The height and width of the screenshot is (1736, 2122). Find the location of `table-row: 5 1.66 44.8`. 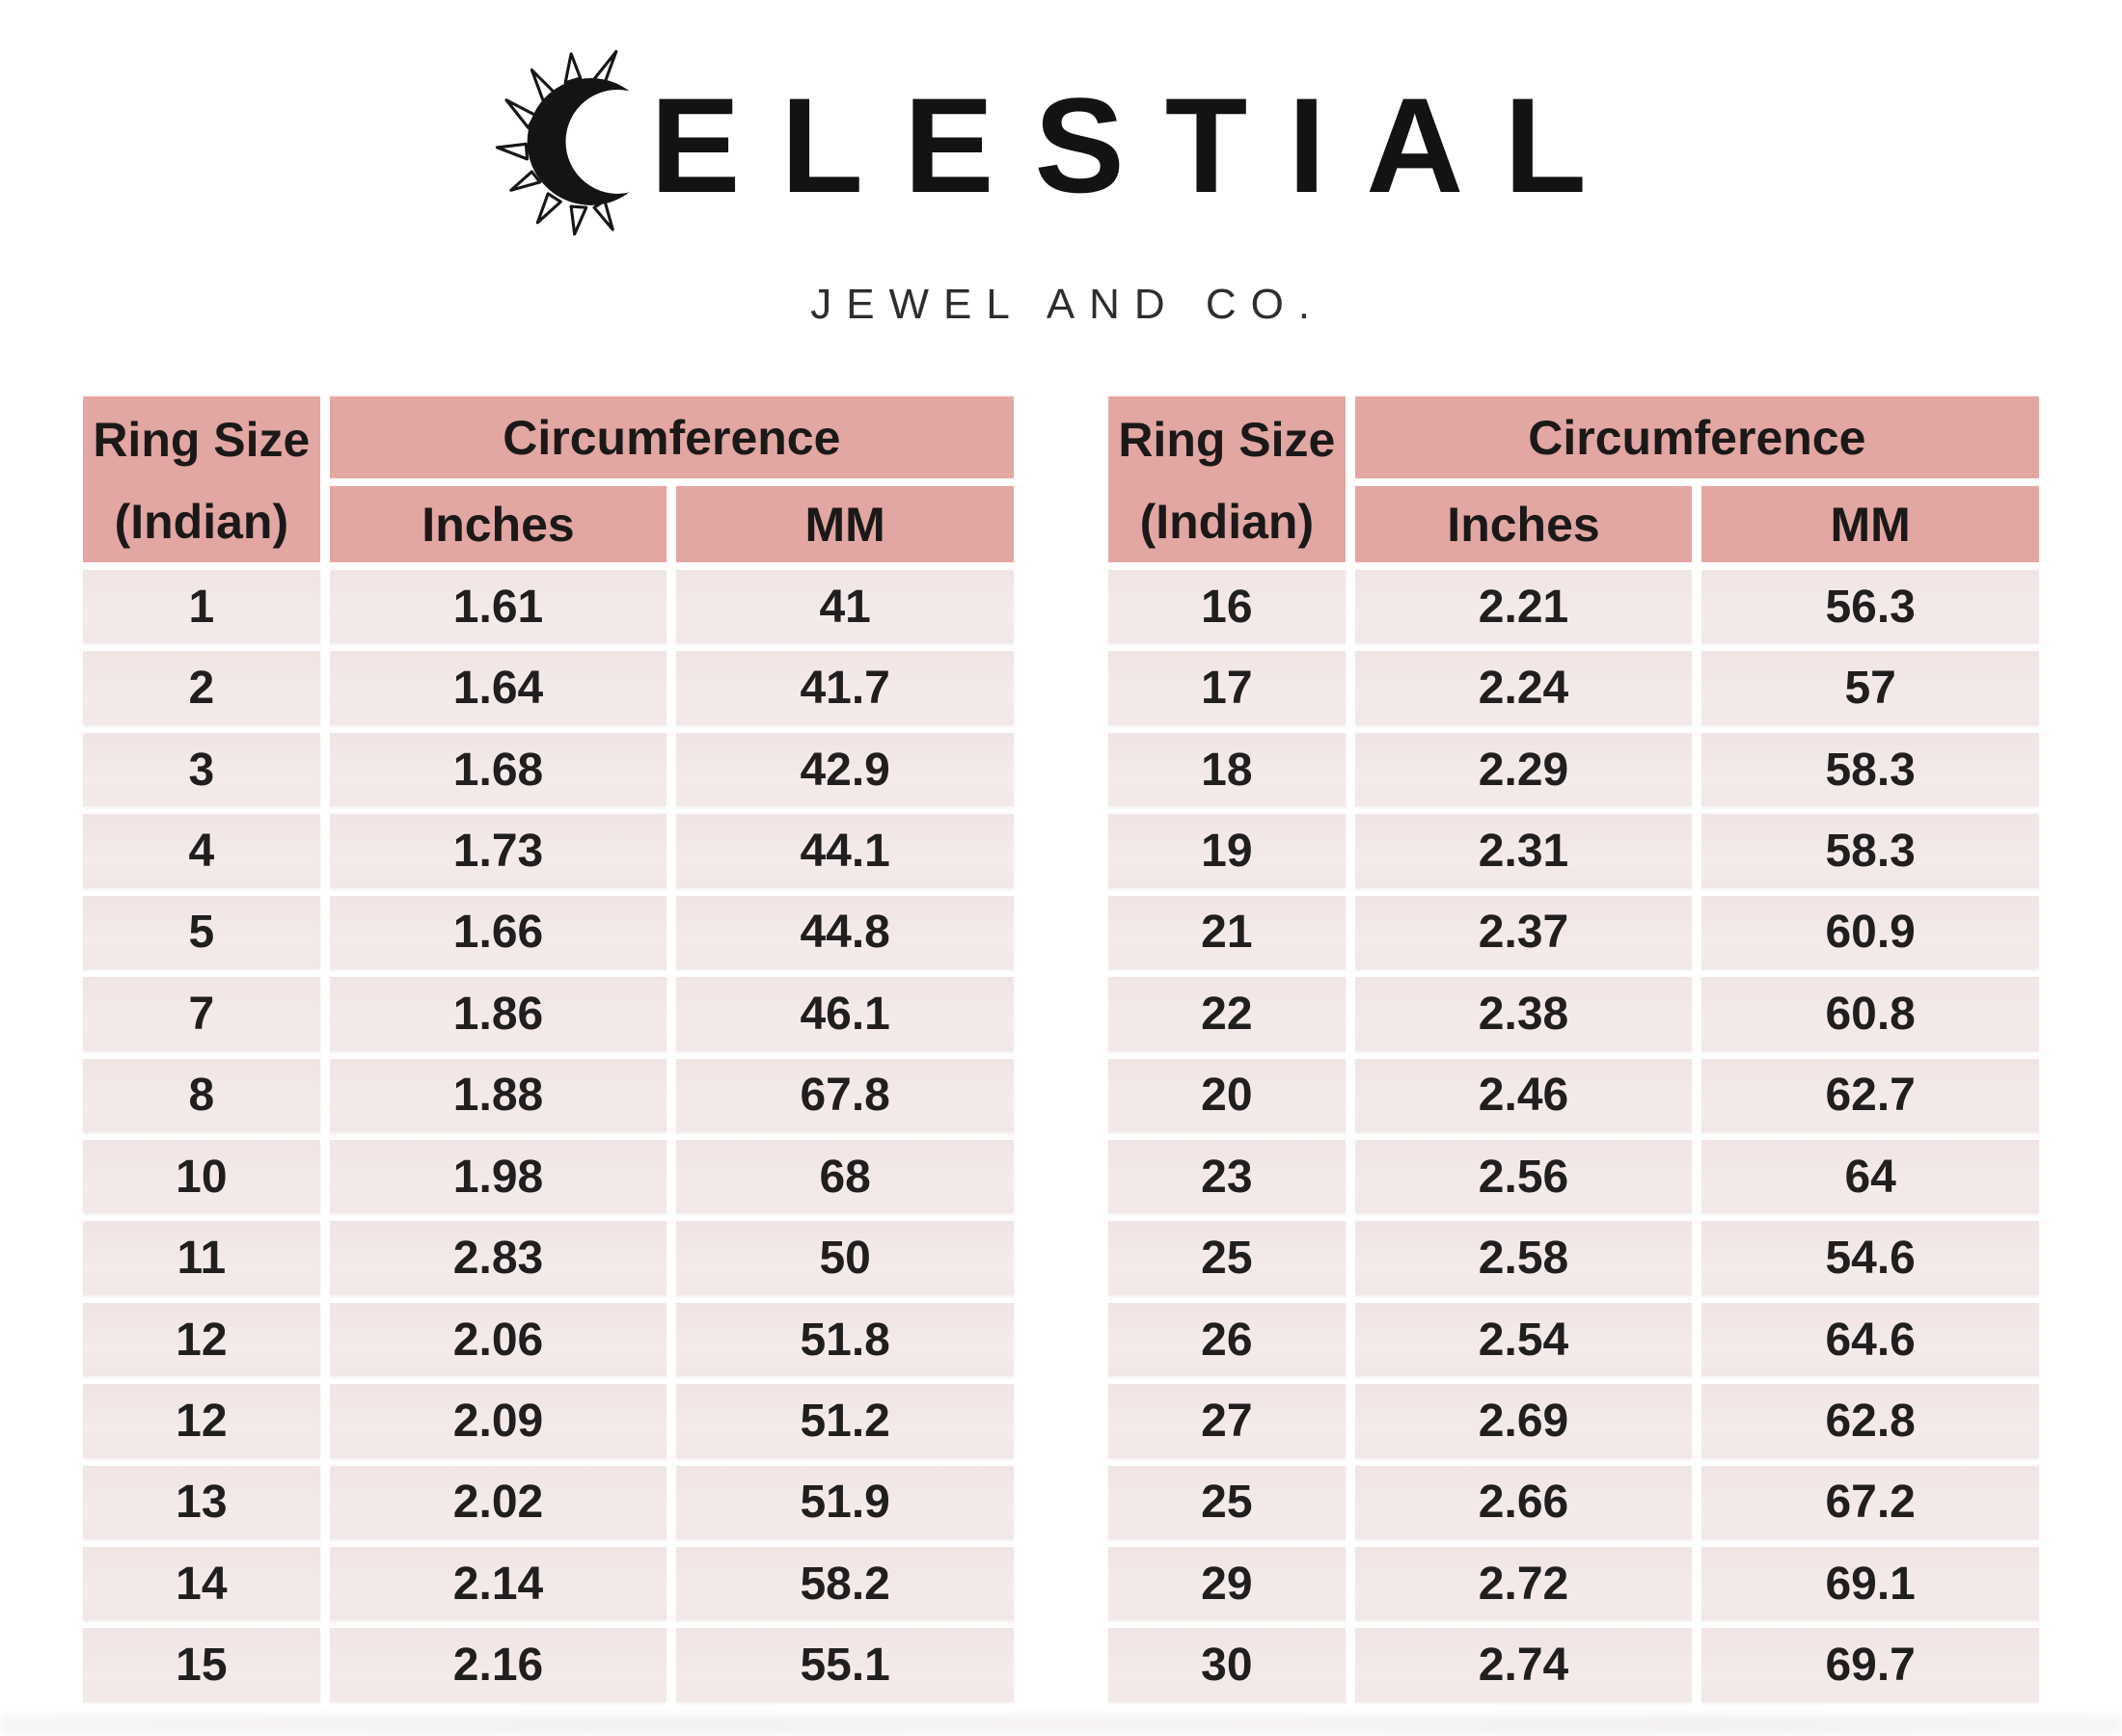

table-row: 5 1.66 44.8 is located at coordinates (549, 932).